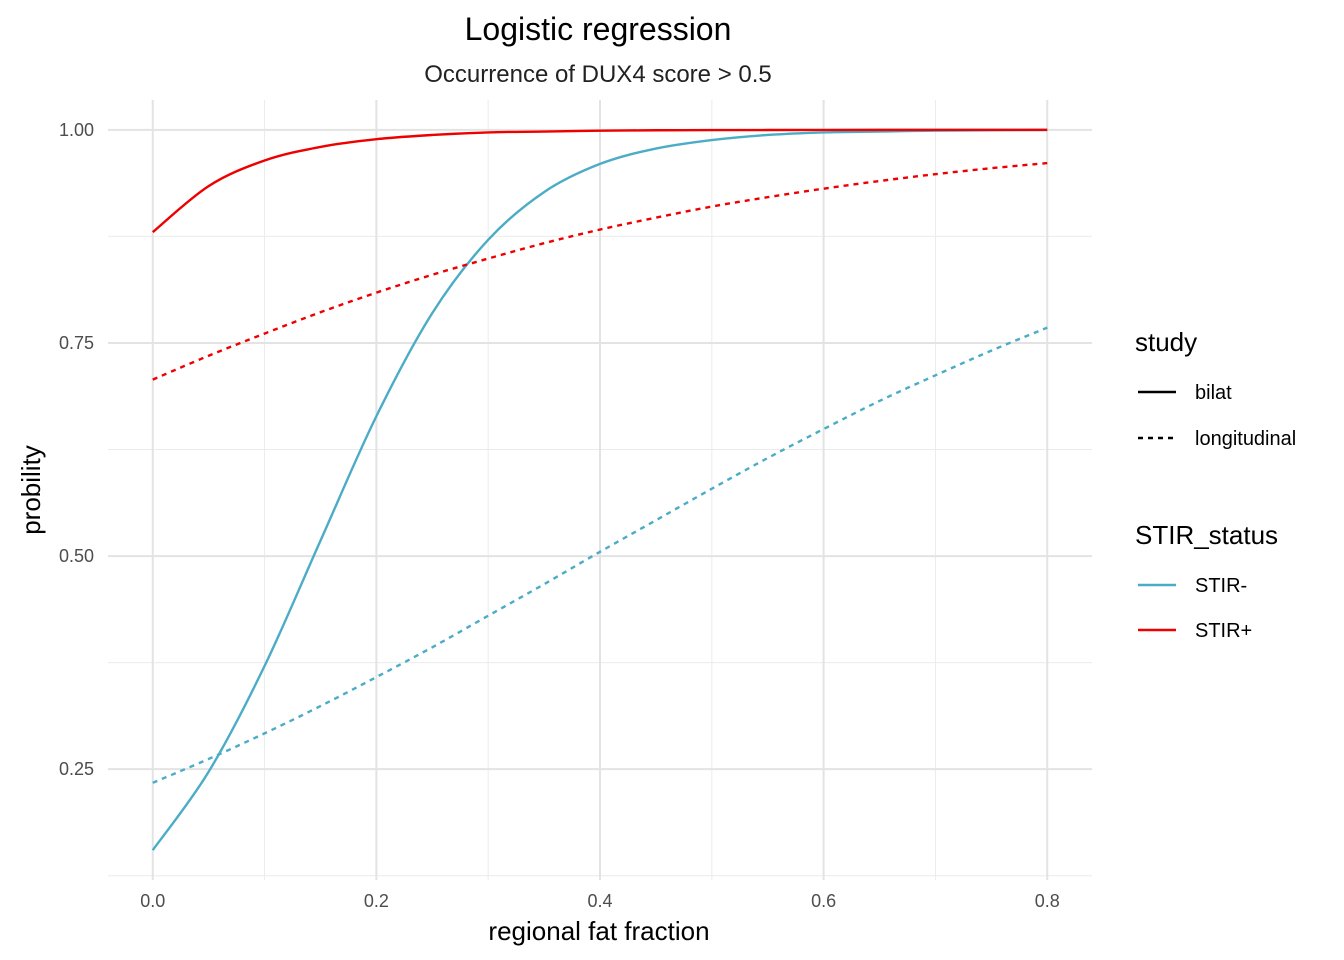 The height and width of the screenshot is (960, 1344). What do you see at coordinates (597, 74) in the screenshot?
I see `chart-subtitle: Occurrence of DUX4 score > 0.5` at bounding box center [597, 74].